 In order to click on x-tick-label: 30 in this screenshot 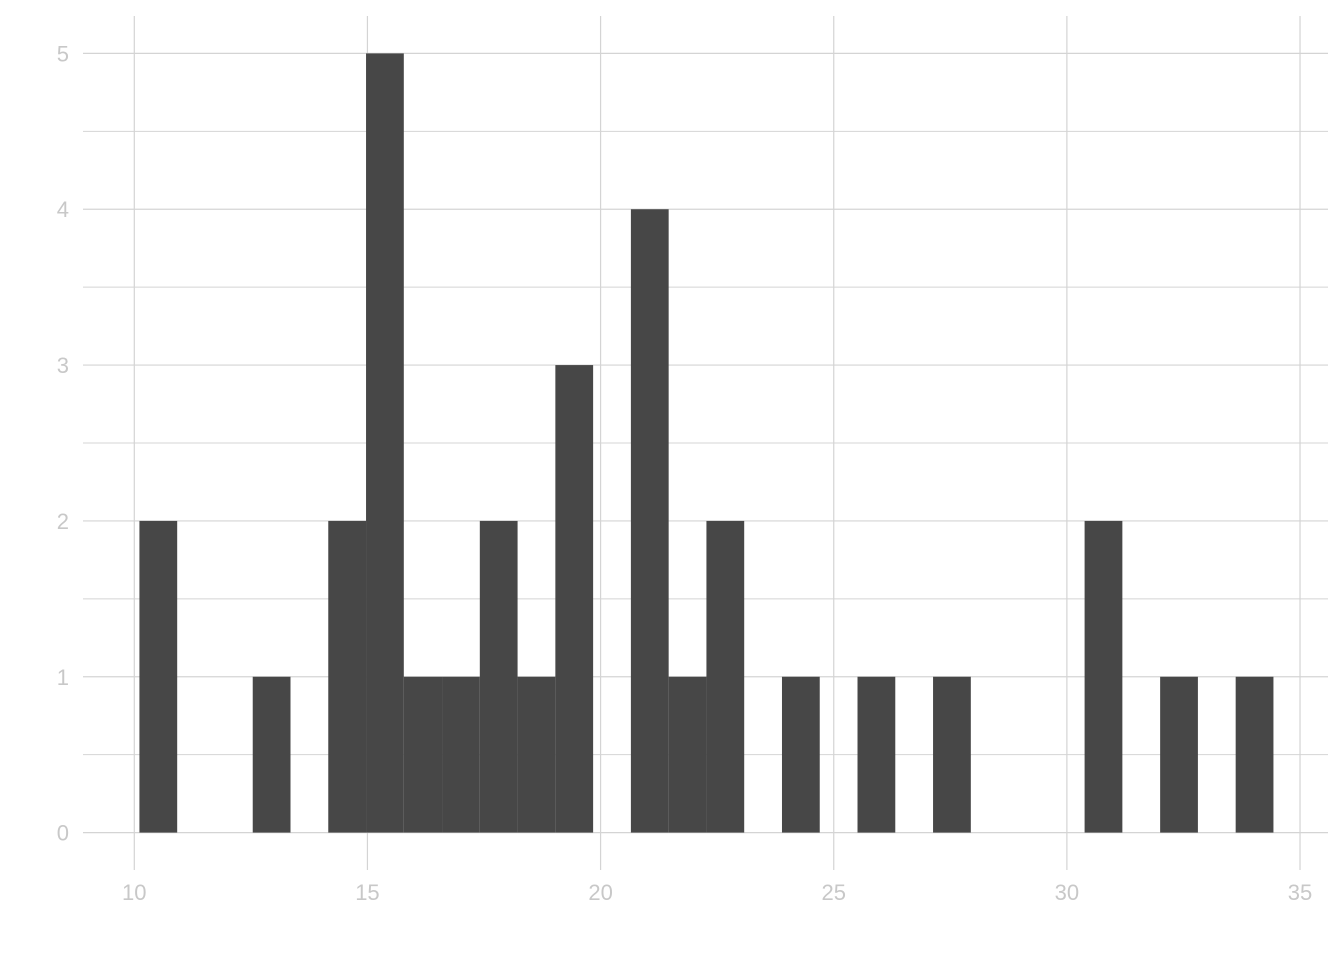, I will do `click(1067, 892)`.